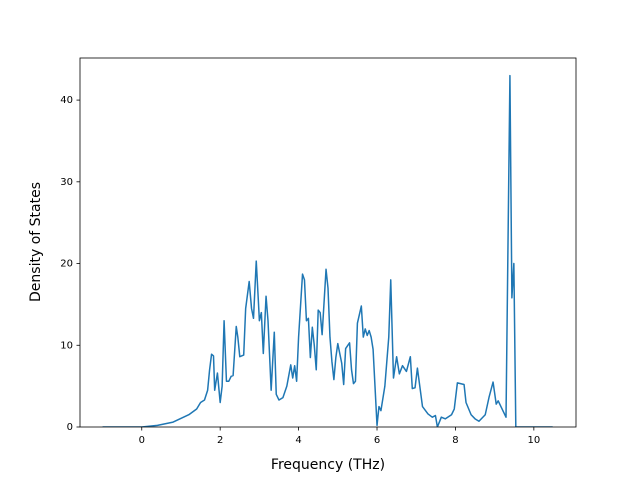 This screenshot has width=640, height=480. I want to click on x-tick-label: 0, so click(142, 440).